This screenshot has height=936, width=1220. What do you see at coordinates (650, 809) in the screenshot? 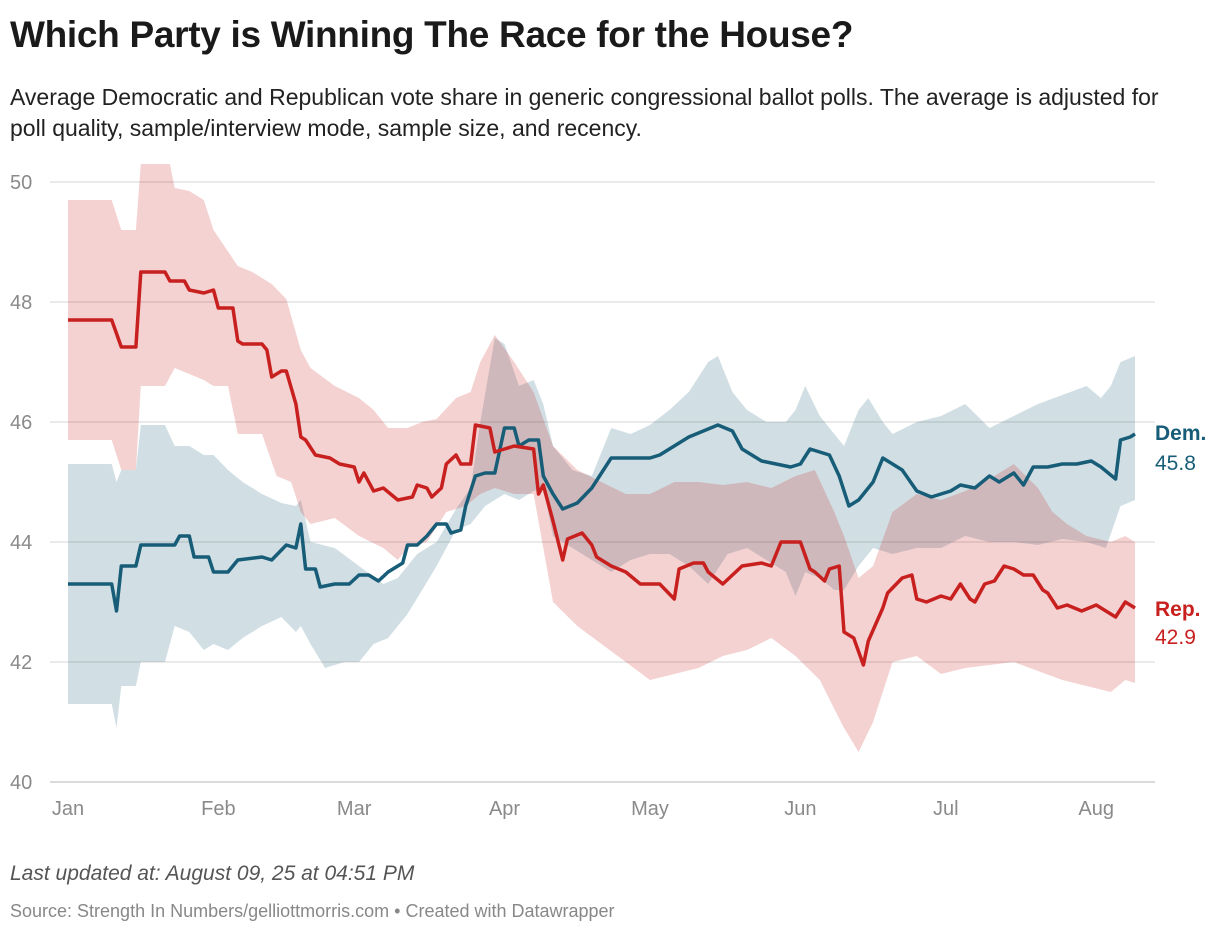
I see `x-tick-label: May` at bounding box center [650, 809].